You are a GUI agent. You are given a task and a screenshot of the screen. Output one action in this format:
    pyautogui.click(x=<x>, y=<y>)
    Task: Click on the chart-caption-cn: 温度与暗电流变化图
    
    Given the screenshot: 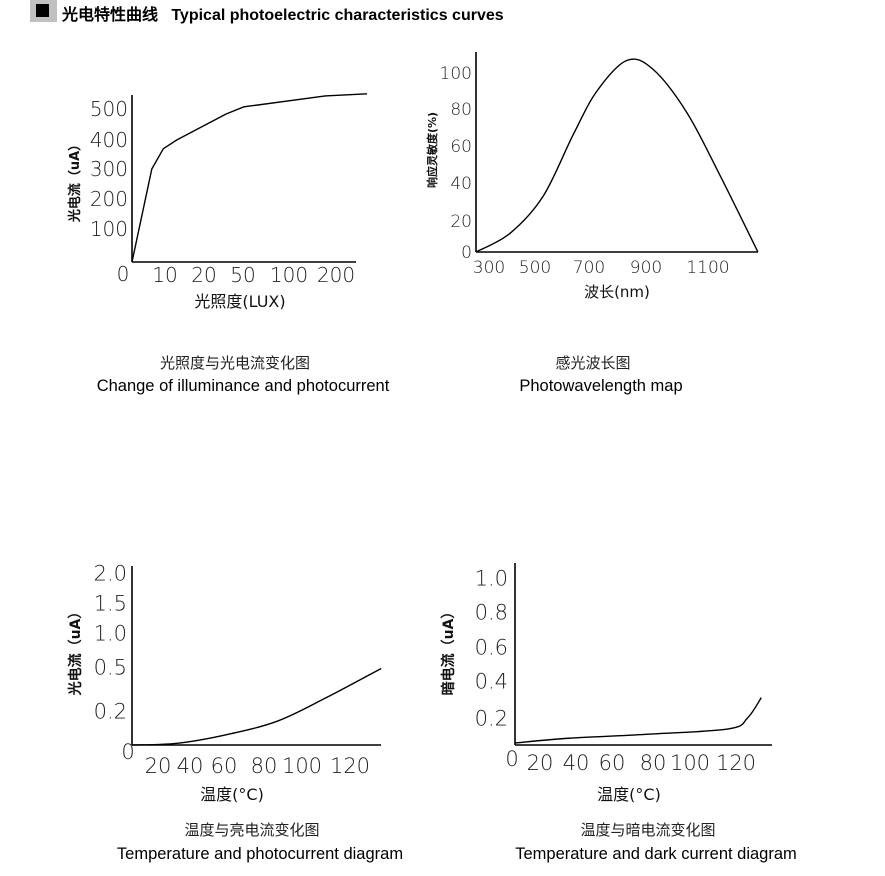 What is the action you would take?
    pyautogui.click(x=647, y=830)
    